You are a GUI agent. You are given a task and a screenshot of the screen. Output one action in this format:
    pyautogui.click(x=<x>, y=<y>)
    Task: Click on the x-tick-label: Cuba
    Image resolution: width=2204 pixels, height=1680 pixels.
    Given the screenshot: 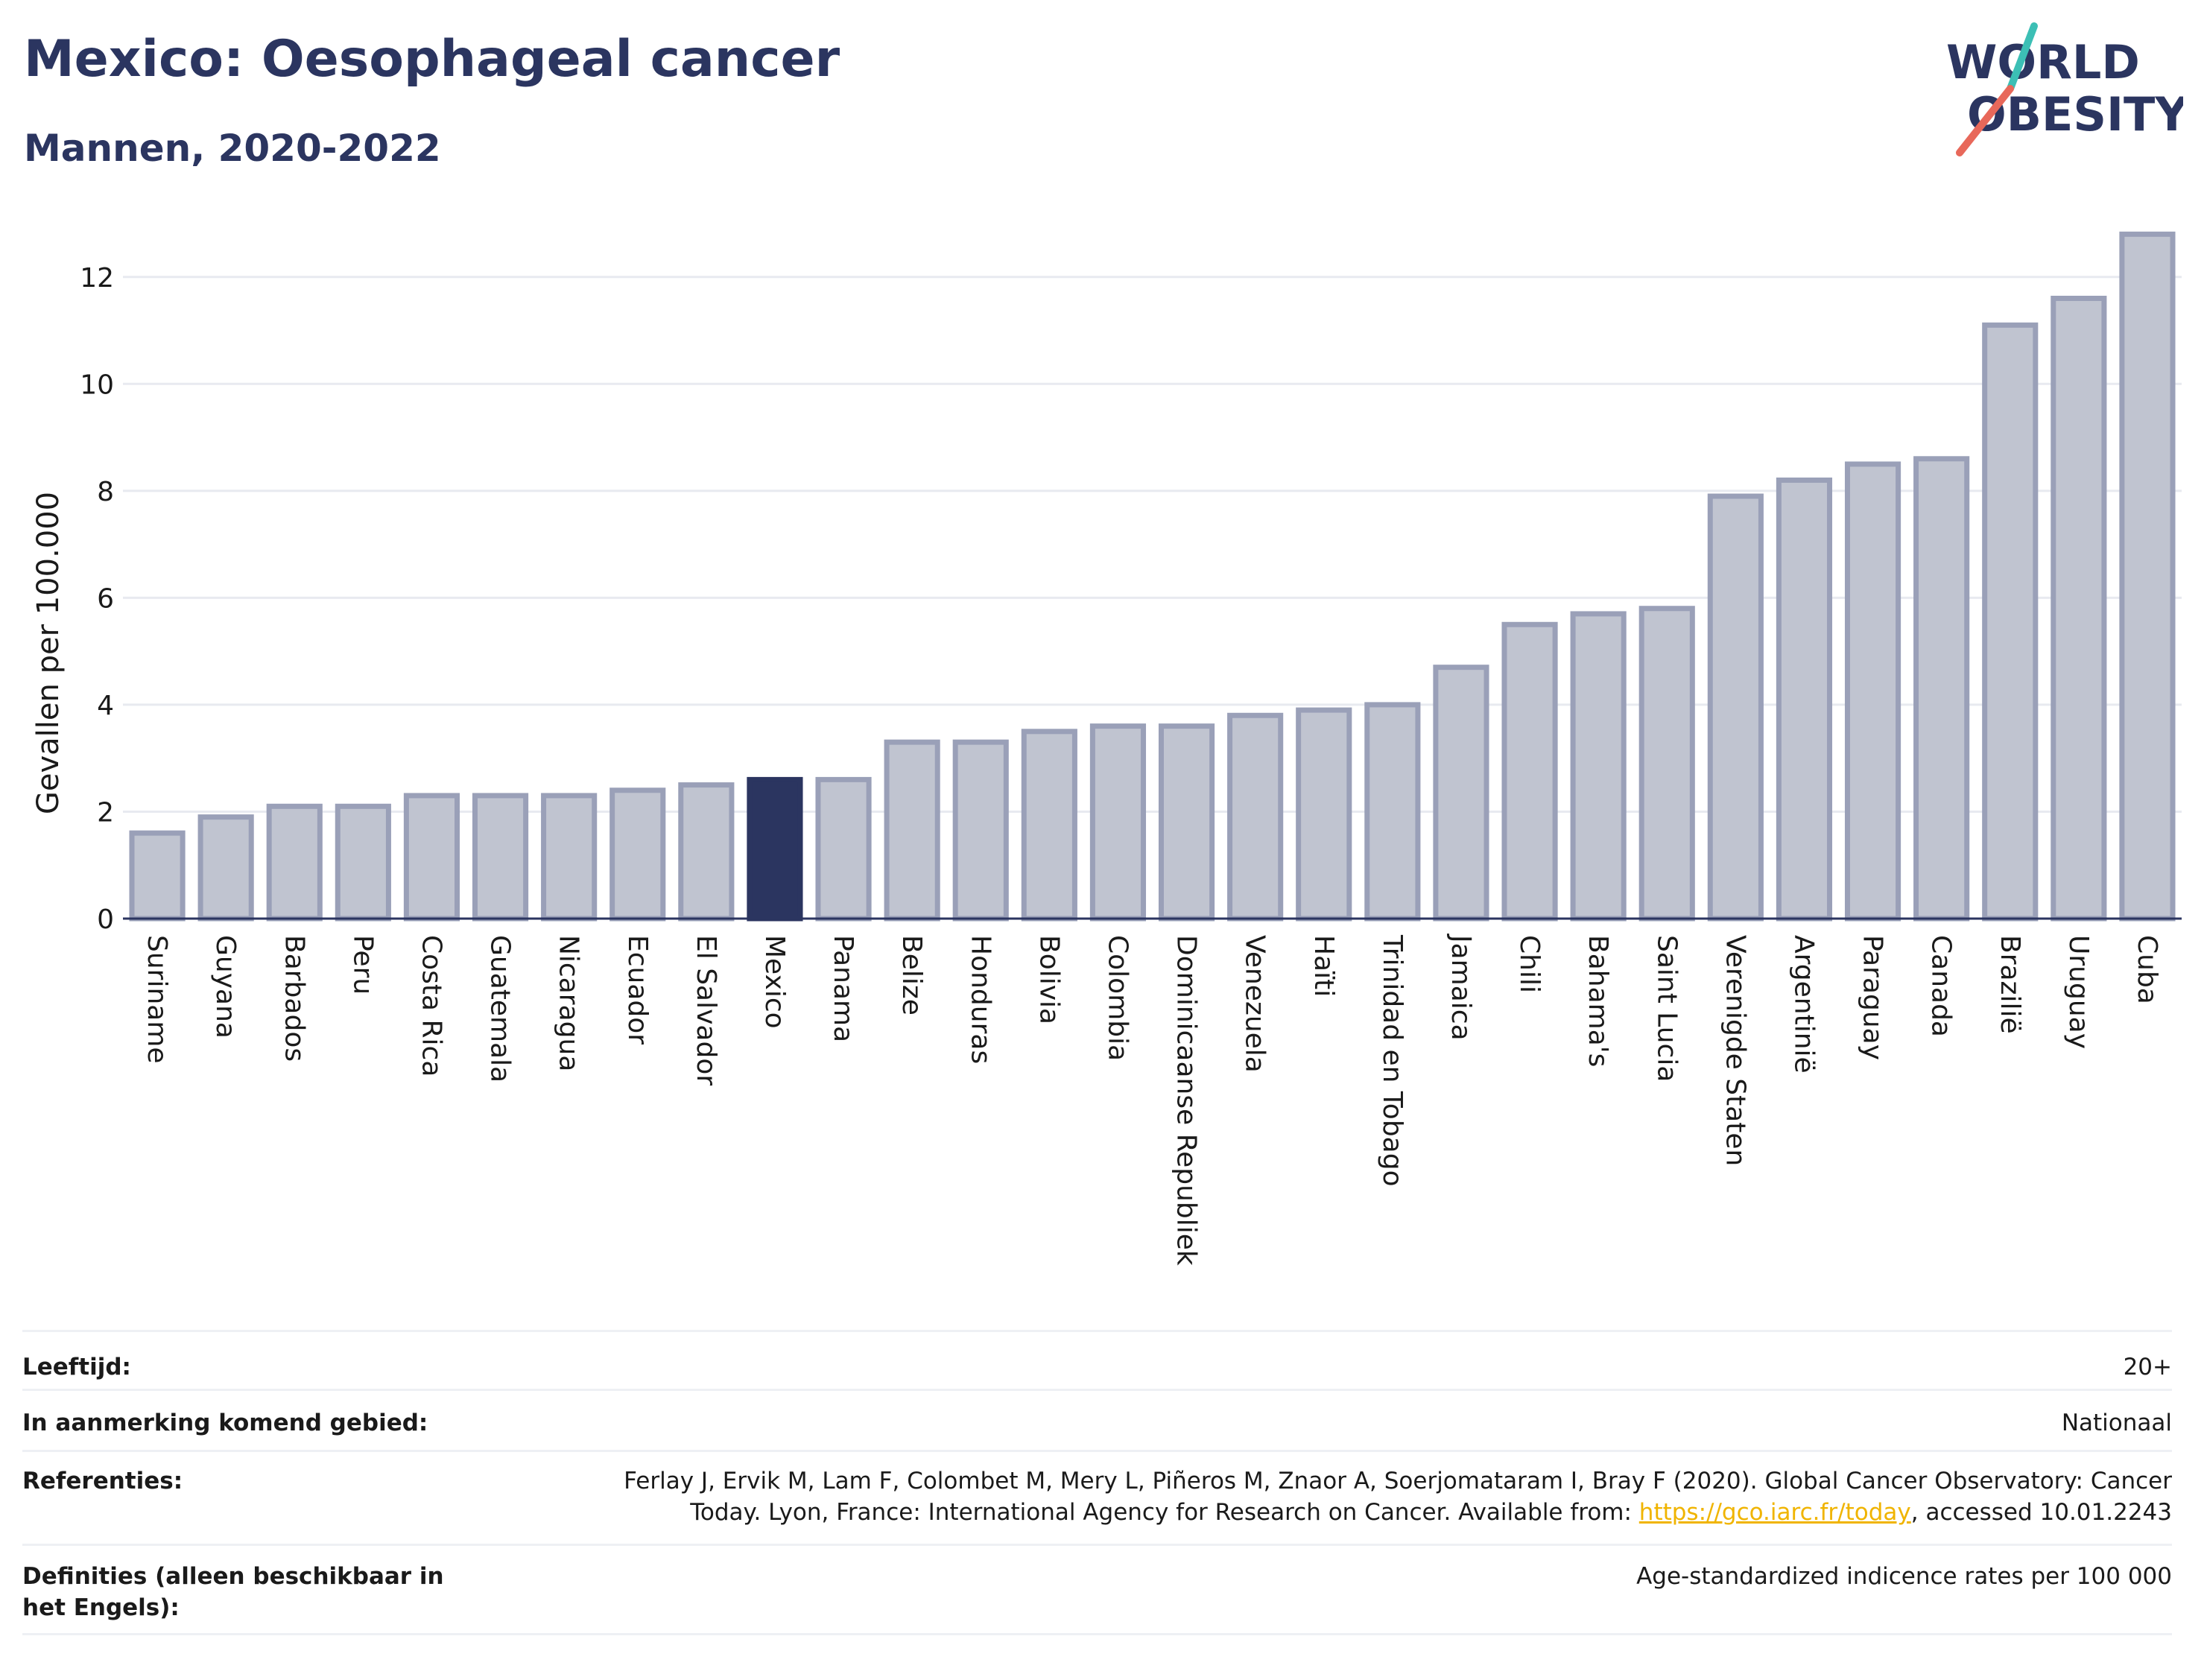 What is the action you would take?
    pyautogui.click(x=2147, y=969)
    